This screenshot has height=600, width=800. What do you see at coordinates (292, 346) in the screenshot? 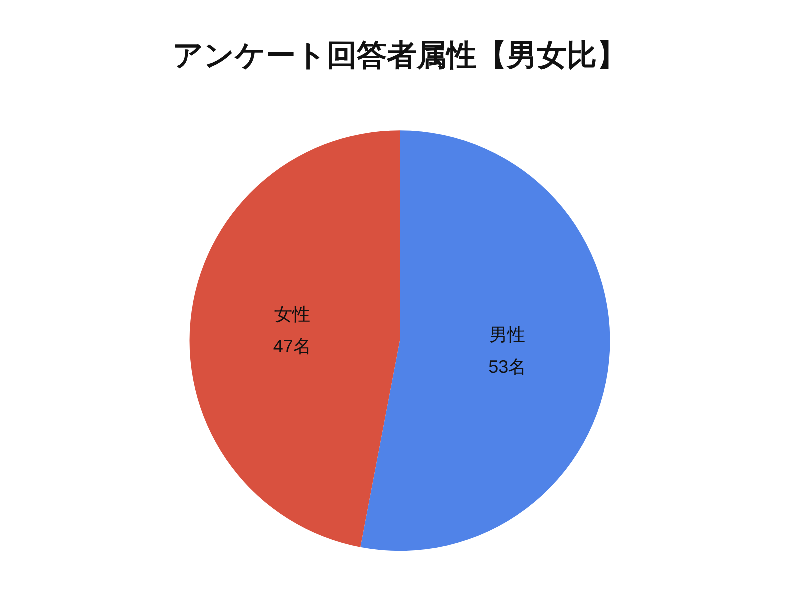
I see `data-label: 47名` at bounding box center [292, 346].